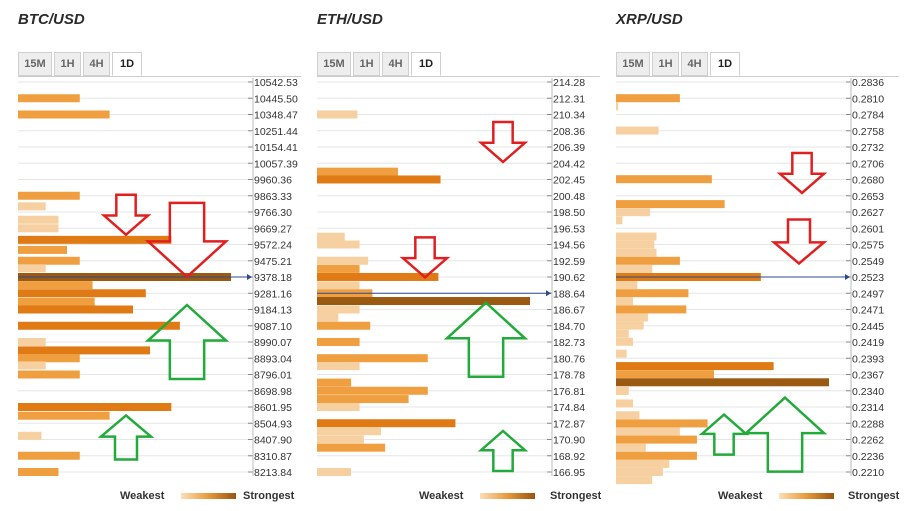 The width and height of the screenshot is (911, 511). I want to click on price-level-label: 174.84, so click(569, 408).